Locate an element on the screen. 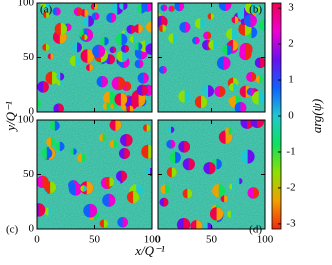 This screenshot has width=332, height=265. colorbar-tick-label: -3 is located at coordinates (291, 223).